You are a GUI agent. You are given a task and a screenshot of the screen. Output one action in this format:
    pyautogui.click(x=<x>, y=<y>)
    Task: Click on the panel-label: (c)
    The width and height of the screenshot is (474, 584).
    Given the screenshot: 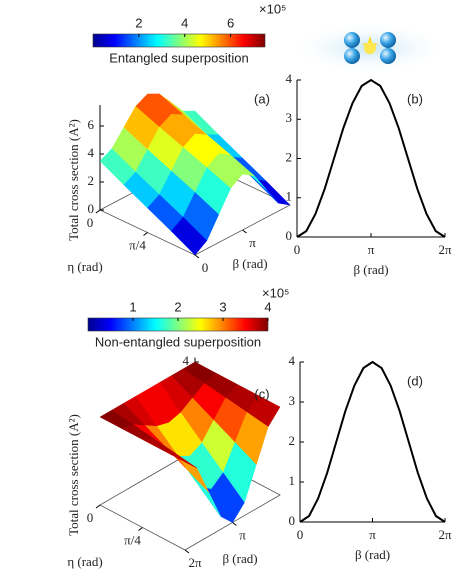 What is the action you would take?
    pyautogui.click(x=261, y=393)
    